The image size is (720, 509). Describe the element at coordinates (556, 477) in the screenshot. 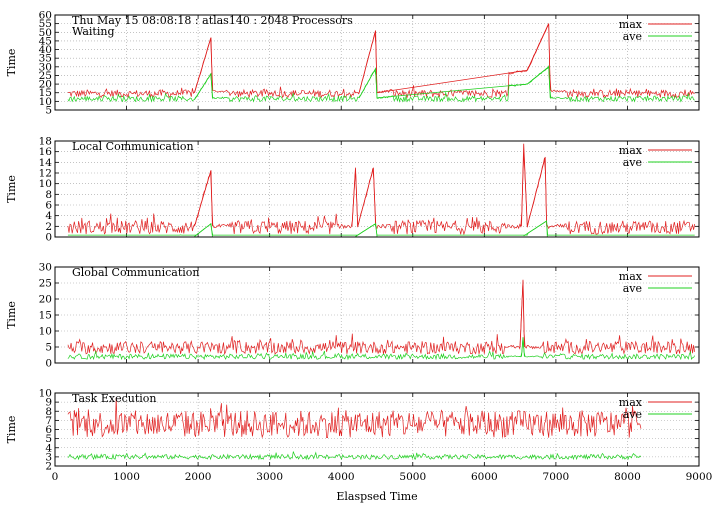

I see `x-tick-label: 7000` at that location.